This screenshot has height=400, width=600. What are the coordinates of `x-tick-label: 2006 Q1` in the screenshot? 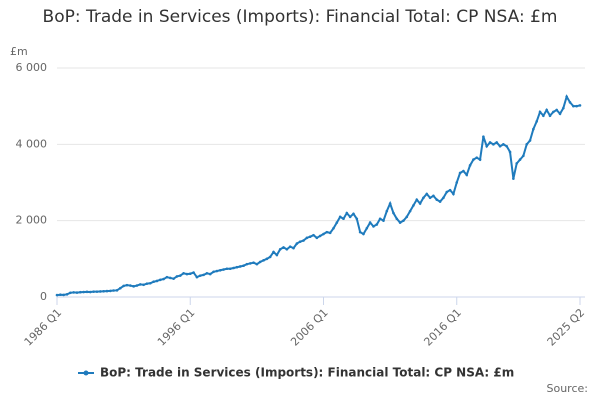 It's located at (309, 327).